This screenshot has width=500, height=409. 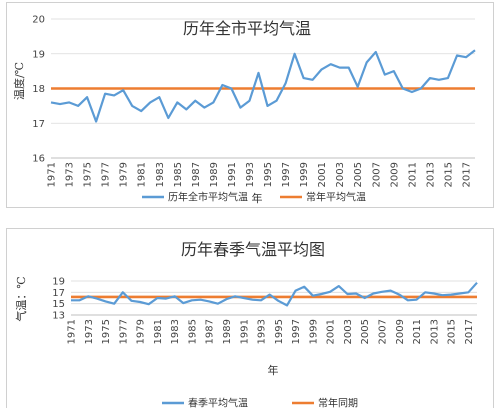 What do you see at coordinates (208, 197) in the screenshot?
I see `legend-label: 历年全市平均气温` at bounding box center [208, 197].